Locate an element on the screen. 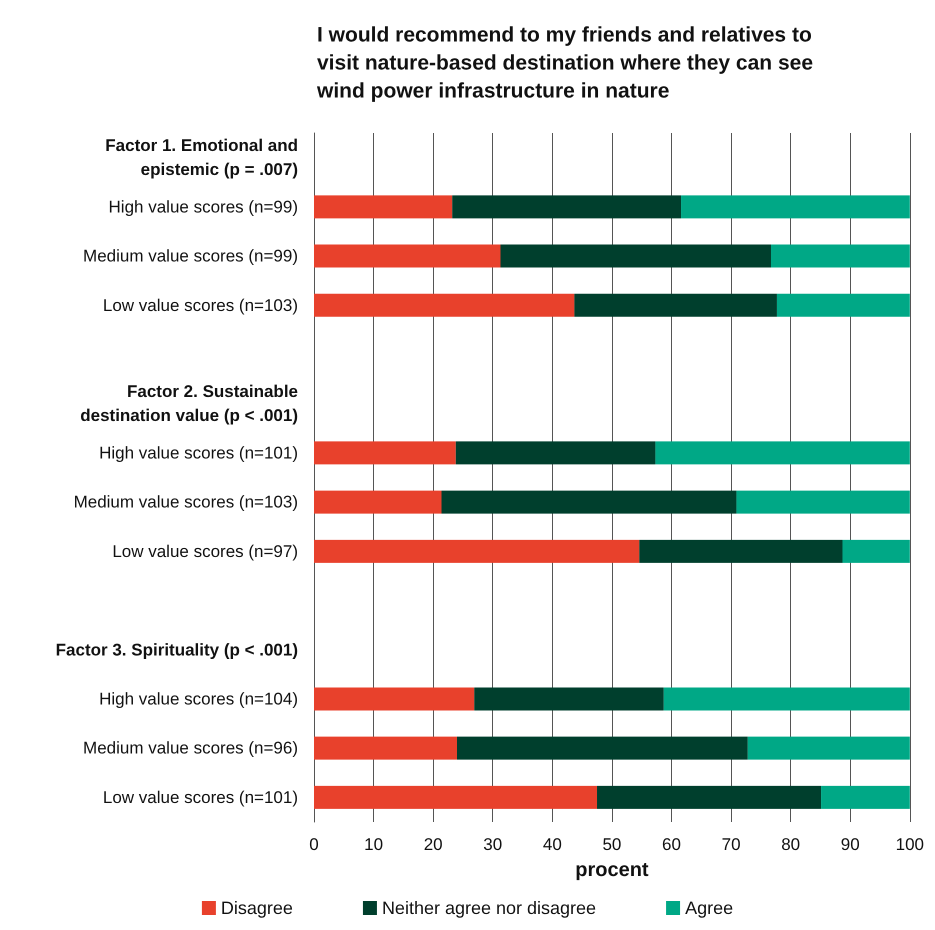  y-tick-label: Factor 1. Emotional and epistemic (p = .007) is located at coordinates (201, 158).